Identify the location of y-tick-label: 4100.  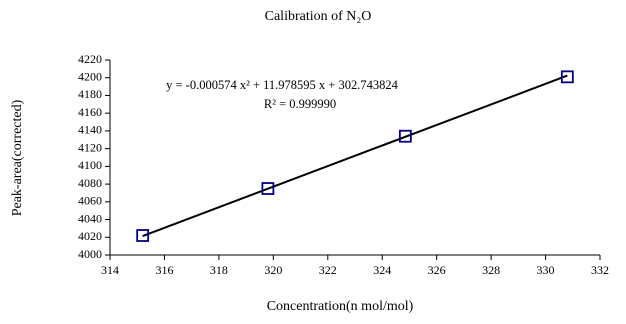
(90, 165).